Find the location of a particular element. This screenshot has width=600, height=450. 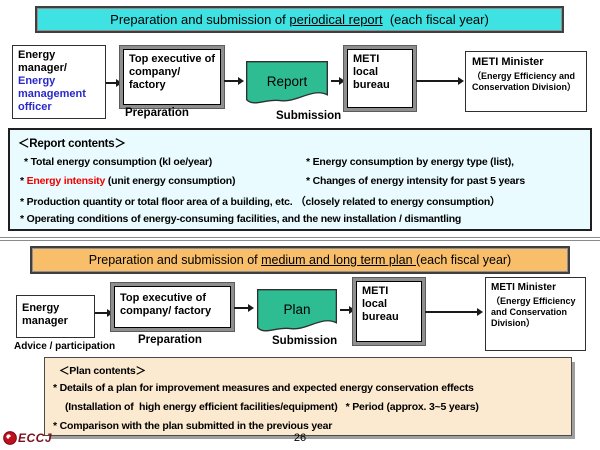

preparation-label-s2: Preparation is located at coordinates (170, 340).